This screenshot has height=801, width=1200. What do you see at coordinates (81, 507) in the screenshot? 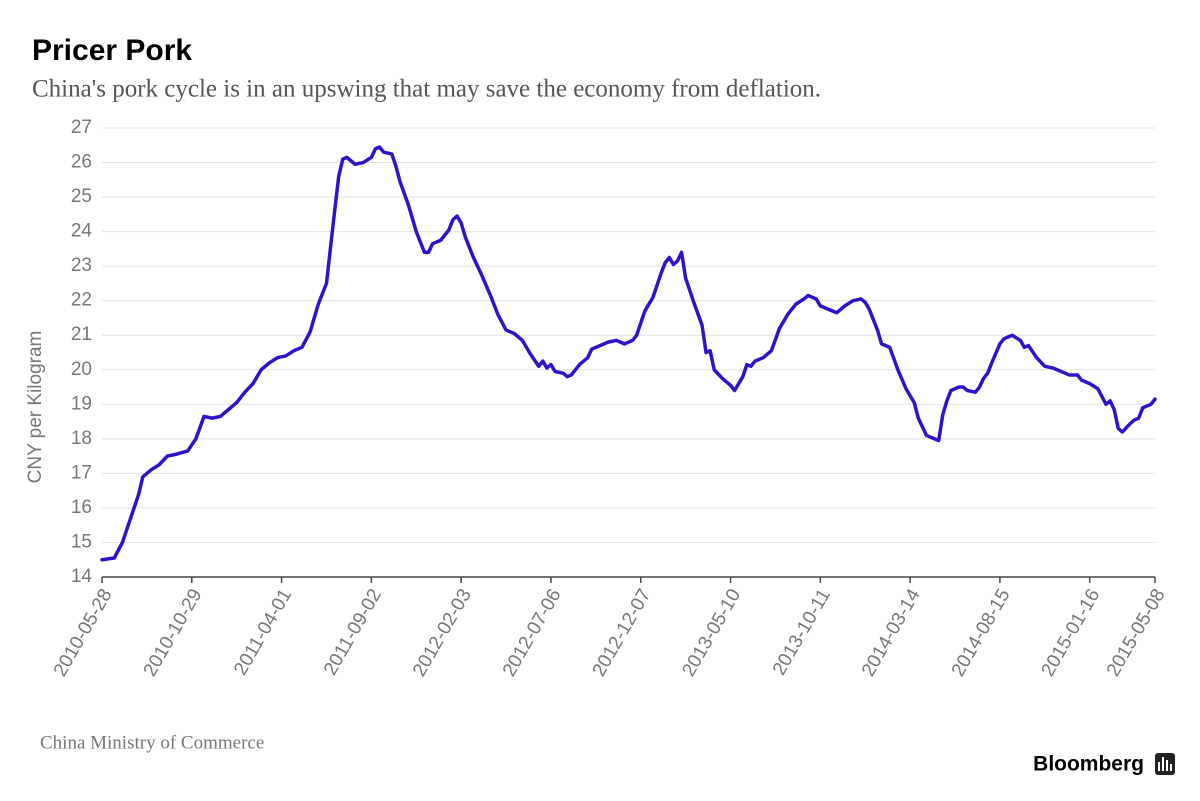
I see `y-tick-label: 16` at bounding box center [81, 507].